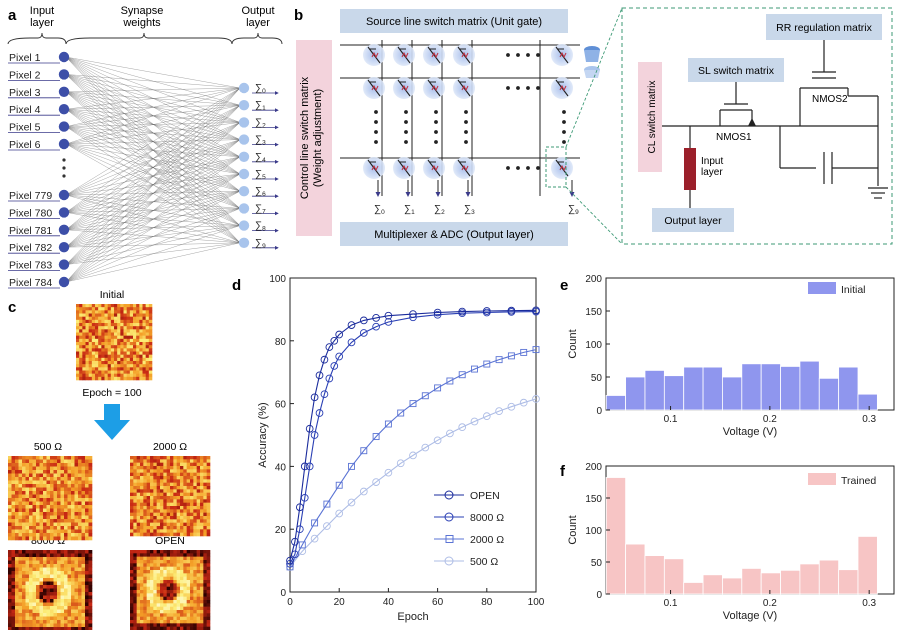  Describe the element at coordinates (263, 434) in the screenshot. I see `y-axis-label: Accuracy (%)` at that location.